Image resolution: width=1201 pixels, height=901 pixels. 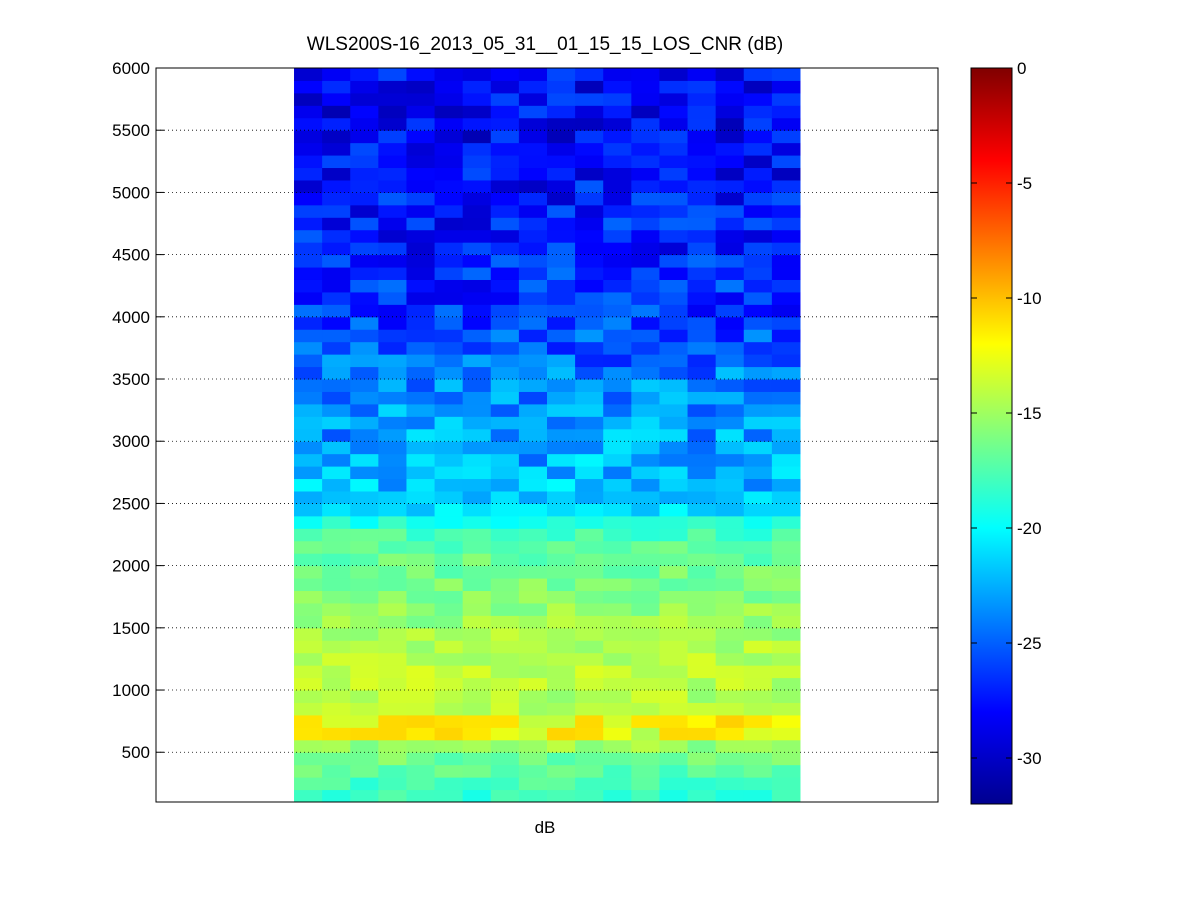 What do you see at coordinates (1029, 528) in the screenshot?
I see `colorbar-tick-label: -20` at bounding box center [1029, 528].